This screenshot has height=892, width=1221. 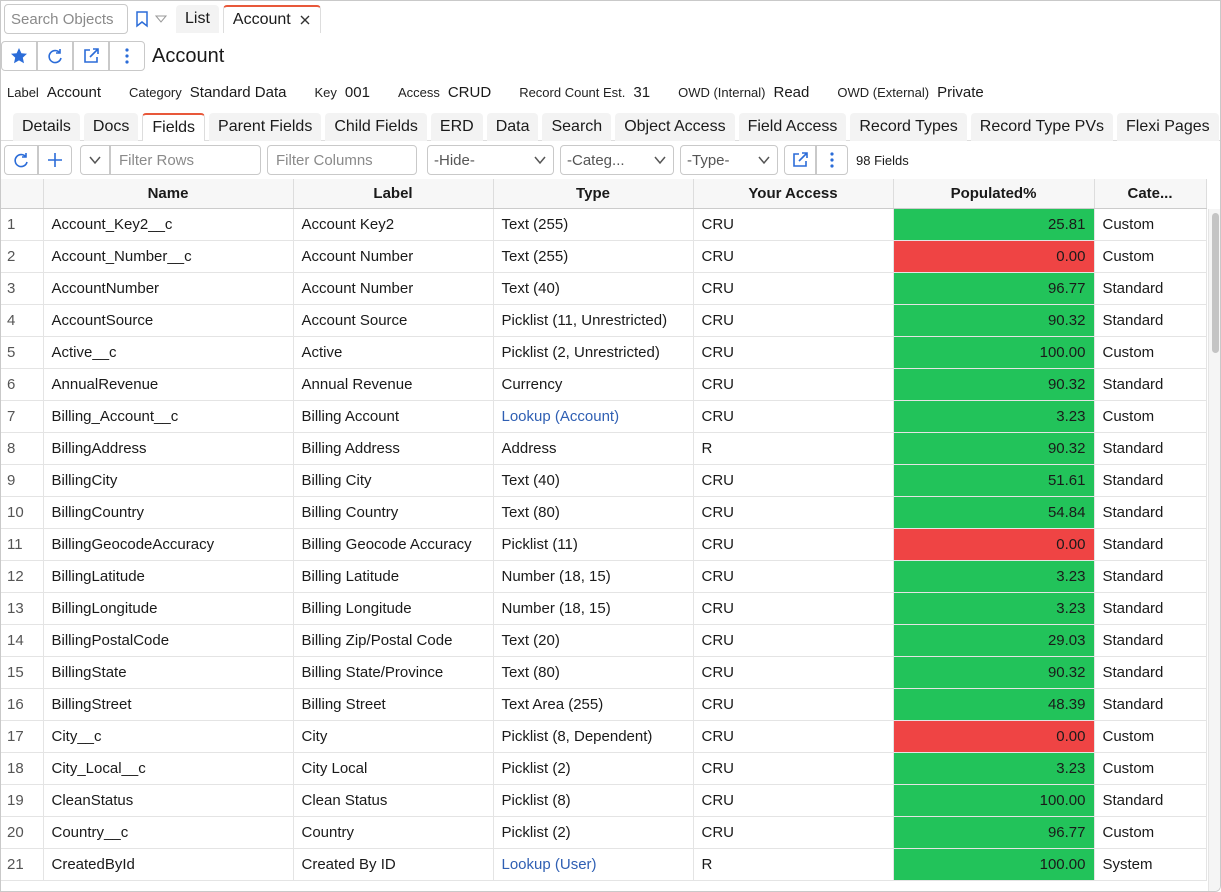 I want to click on select: -Hide-, so click(x=490, y=160).